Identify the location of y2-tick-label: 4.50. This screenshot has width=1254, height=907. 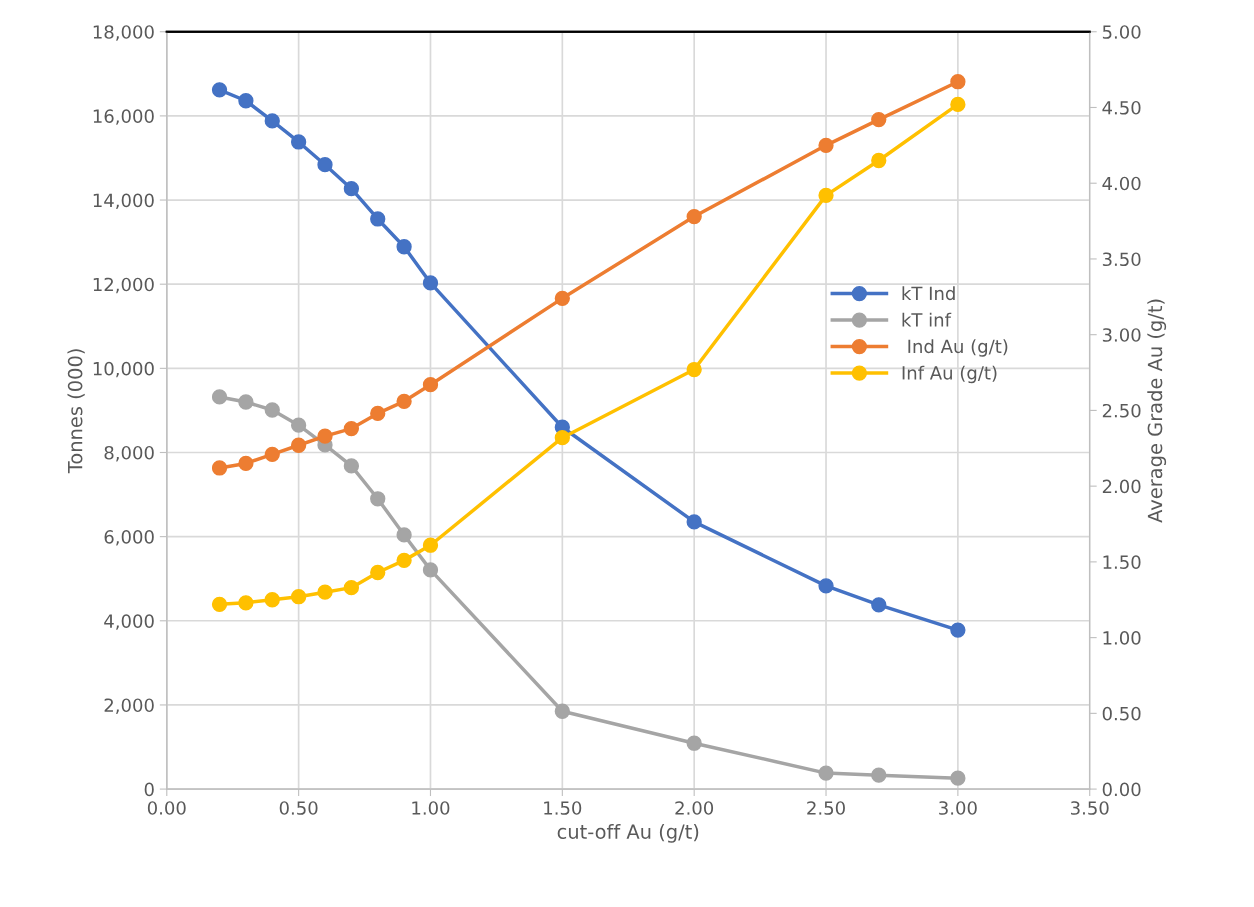
(1121, 107).